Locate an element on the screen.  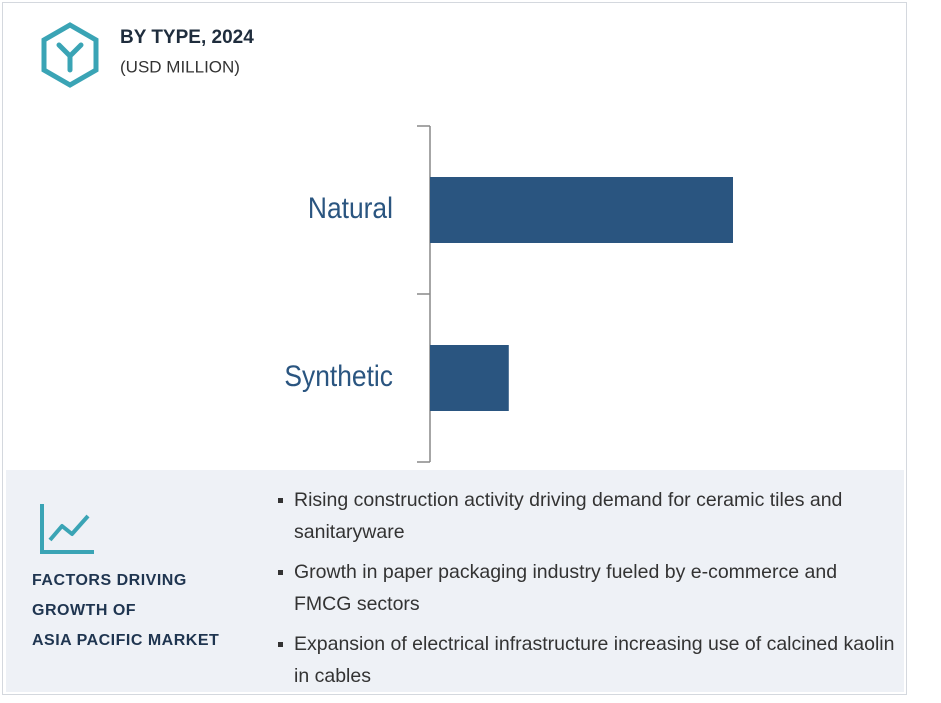
growth-icon is located at coordinates (67, 529).